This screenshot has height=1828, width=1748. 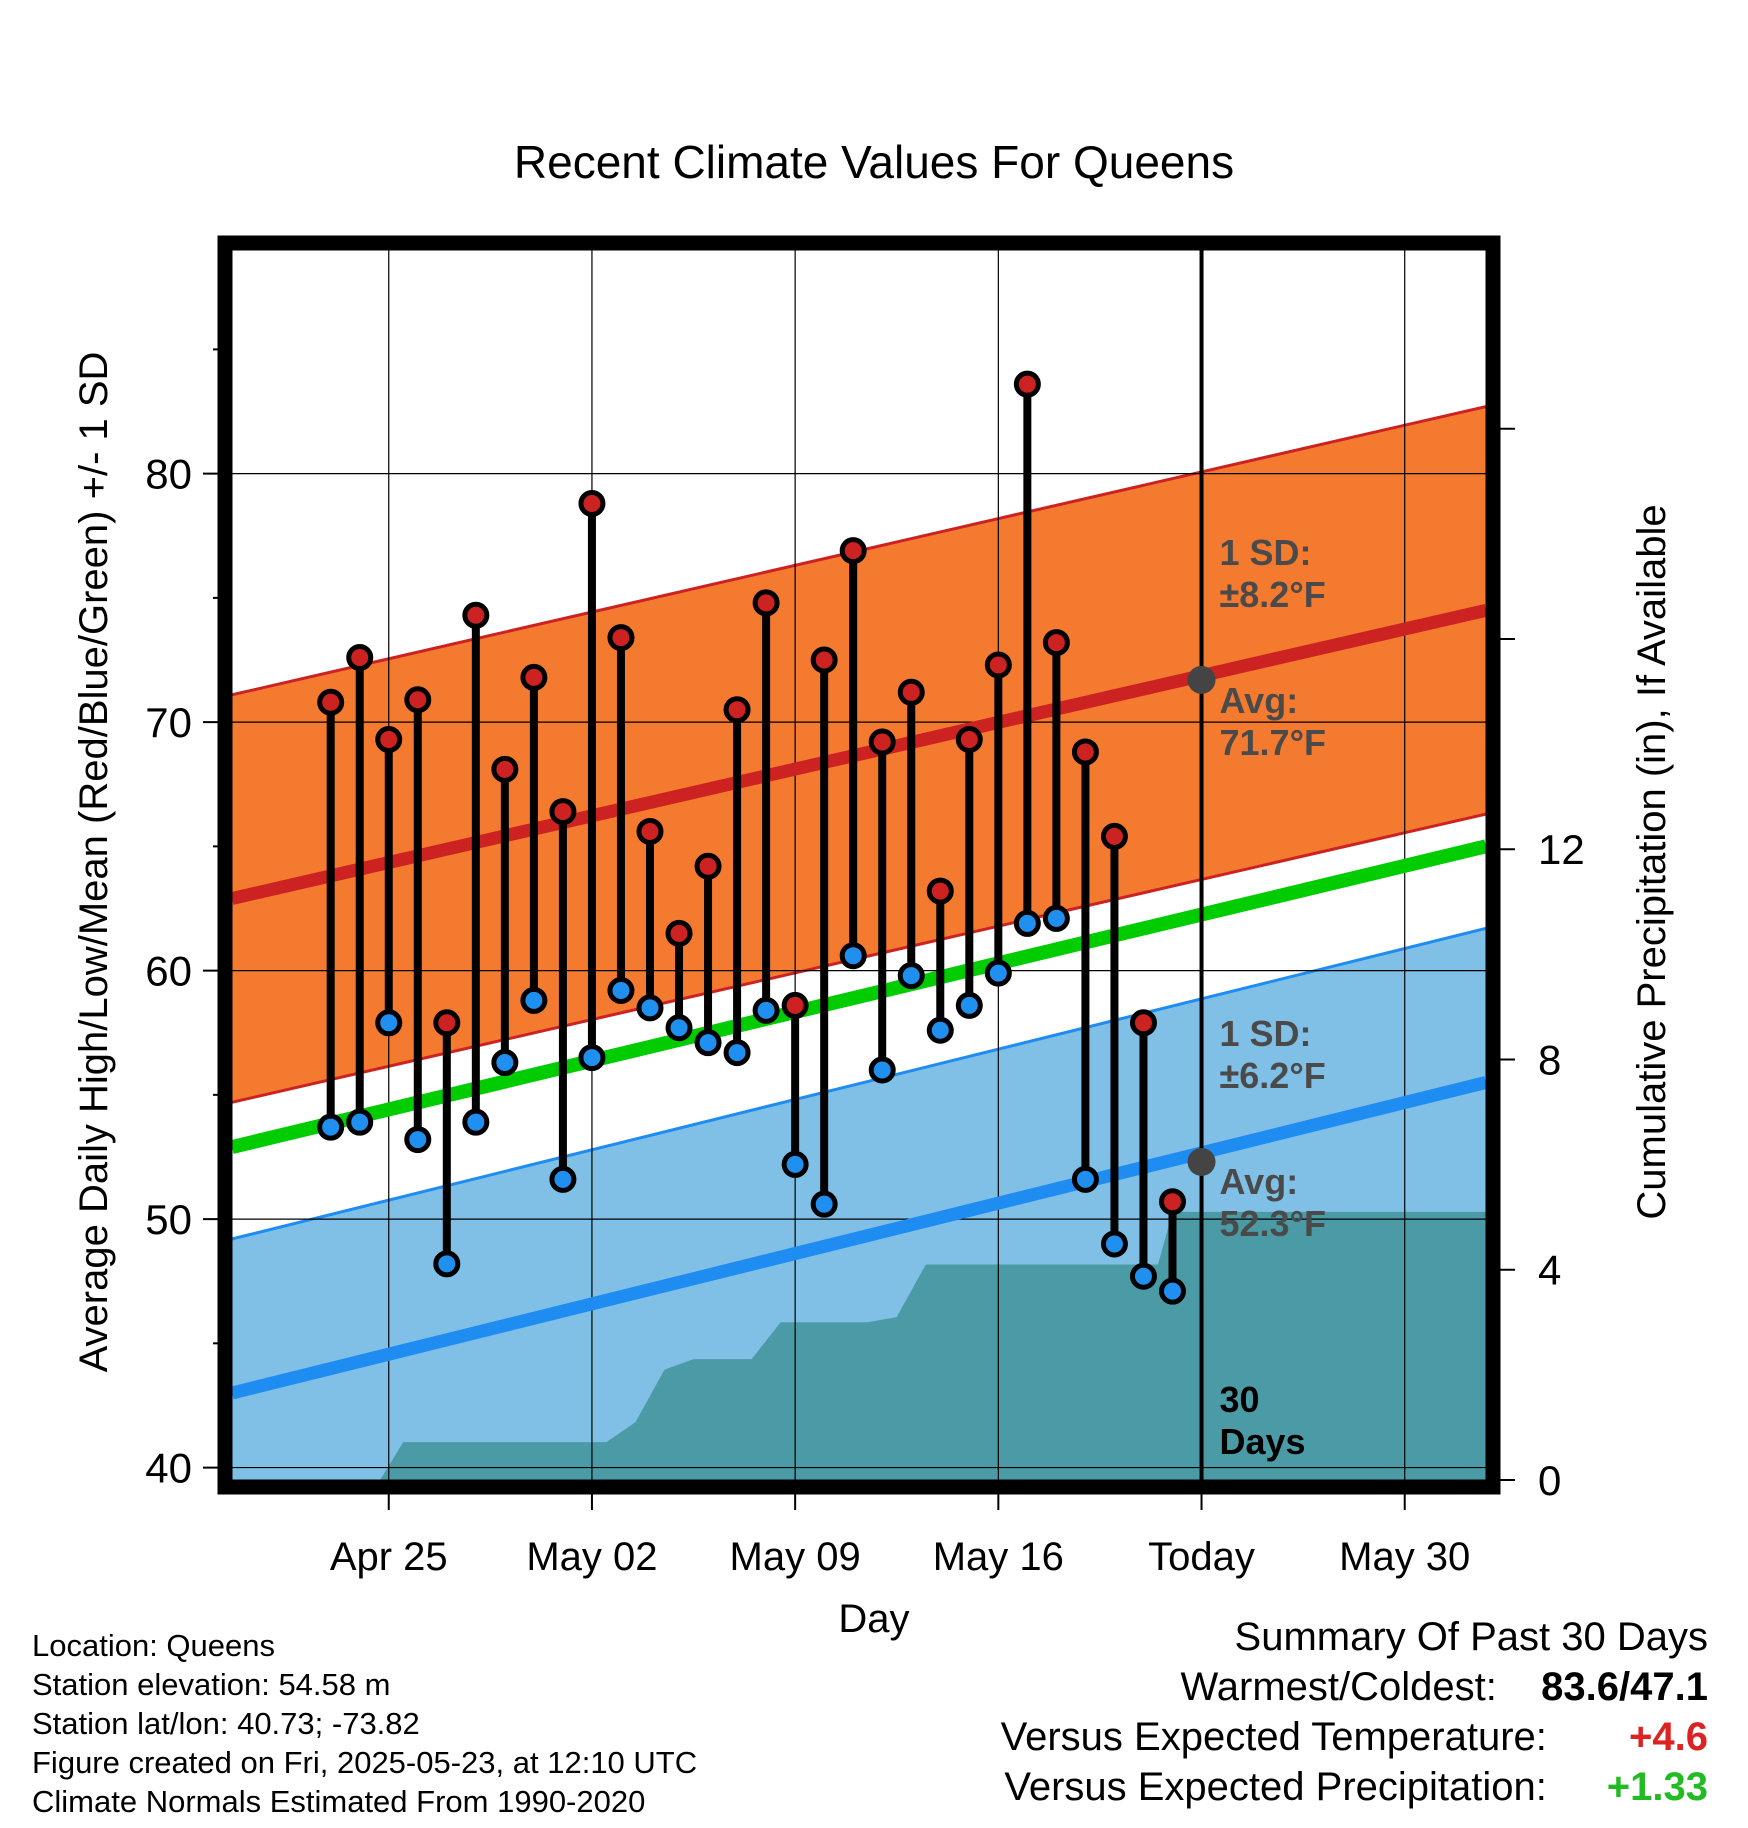 I want to click on y2-tick-label: 12, so click(x=1561, y=849).